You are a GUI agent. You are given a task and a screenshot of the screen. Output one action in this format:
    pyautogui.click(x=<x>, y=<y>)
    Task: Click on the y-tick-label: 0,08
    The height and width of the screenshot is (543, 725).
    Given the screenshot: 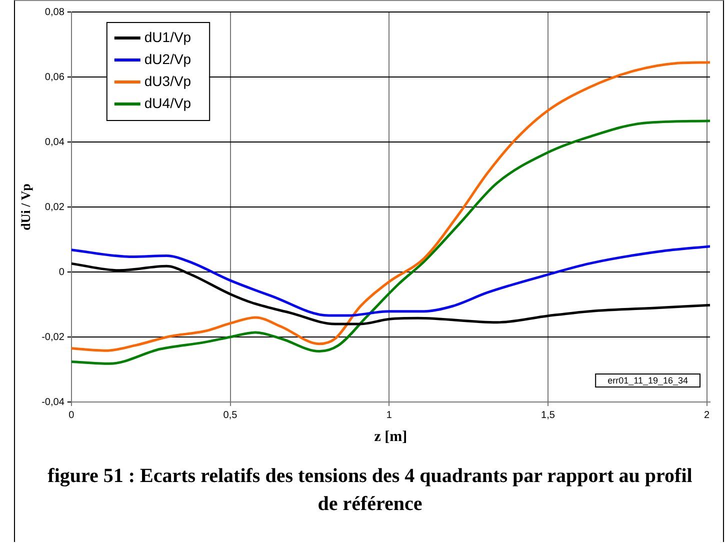 What is the action you would take?
    pyautogui.click(x=54, y=12)
    